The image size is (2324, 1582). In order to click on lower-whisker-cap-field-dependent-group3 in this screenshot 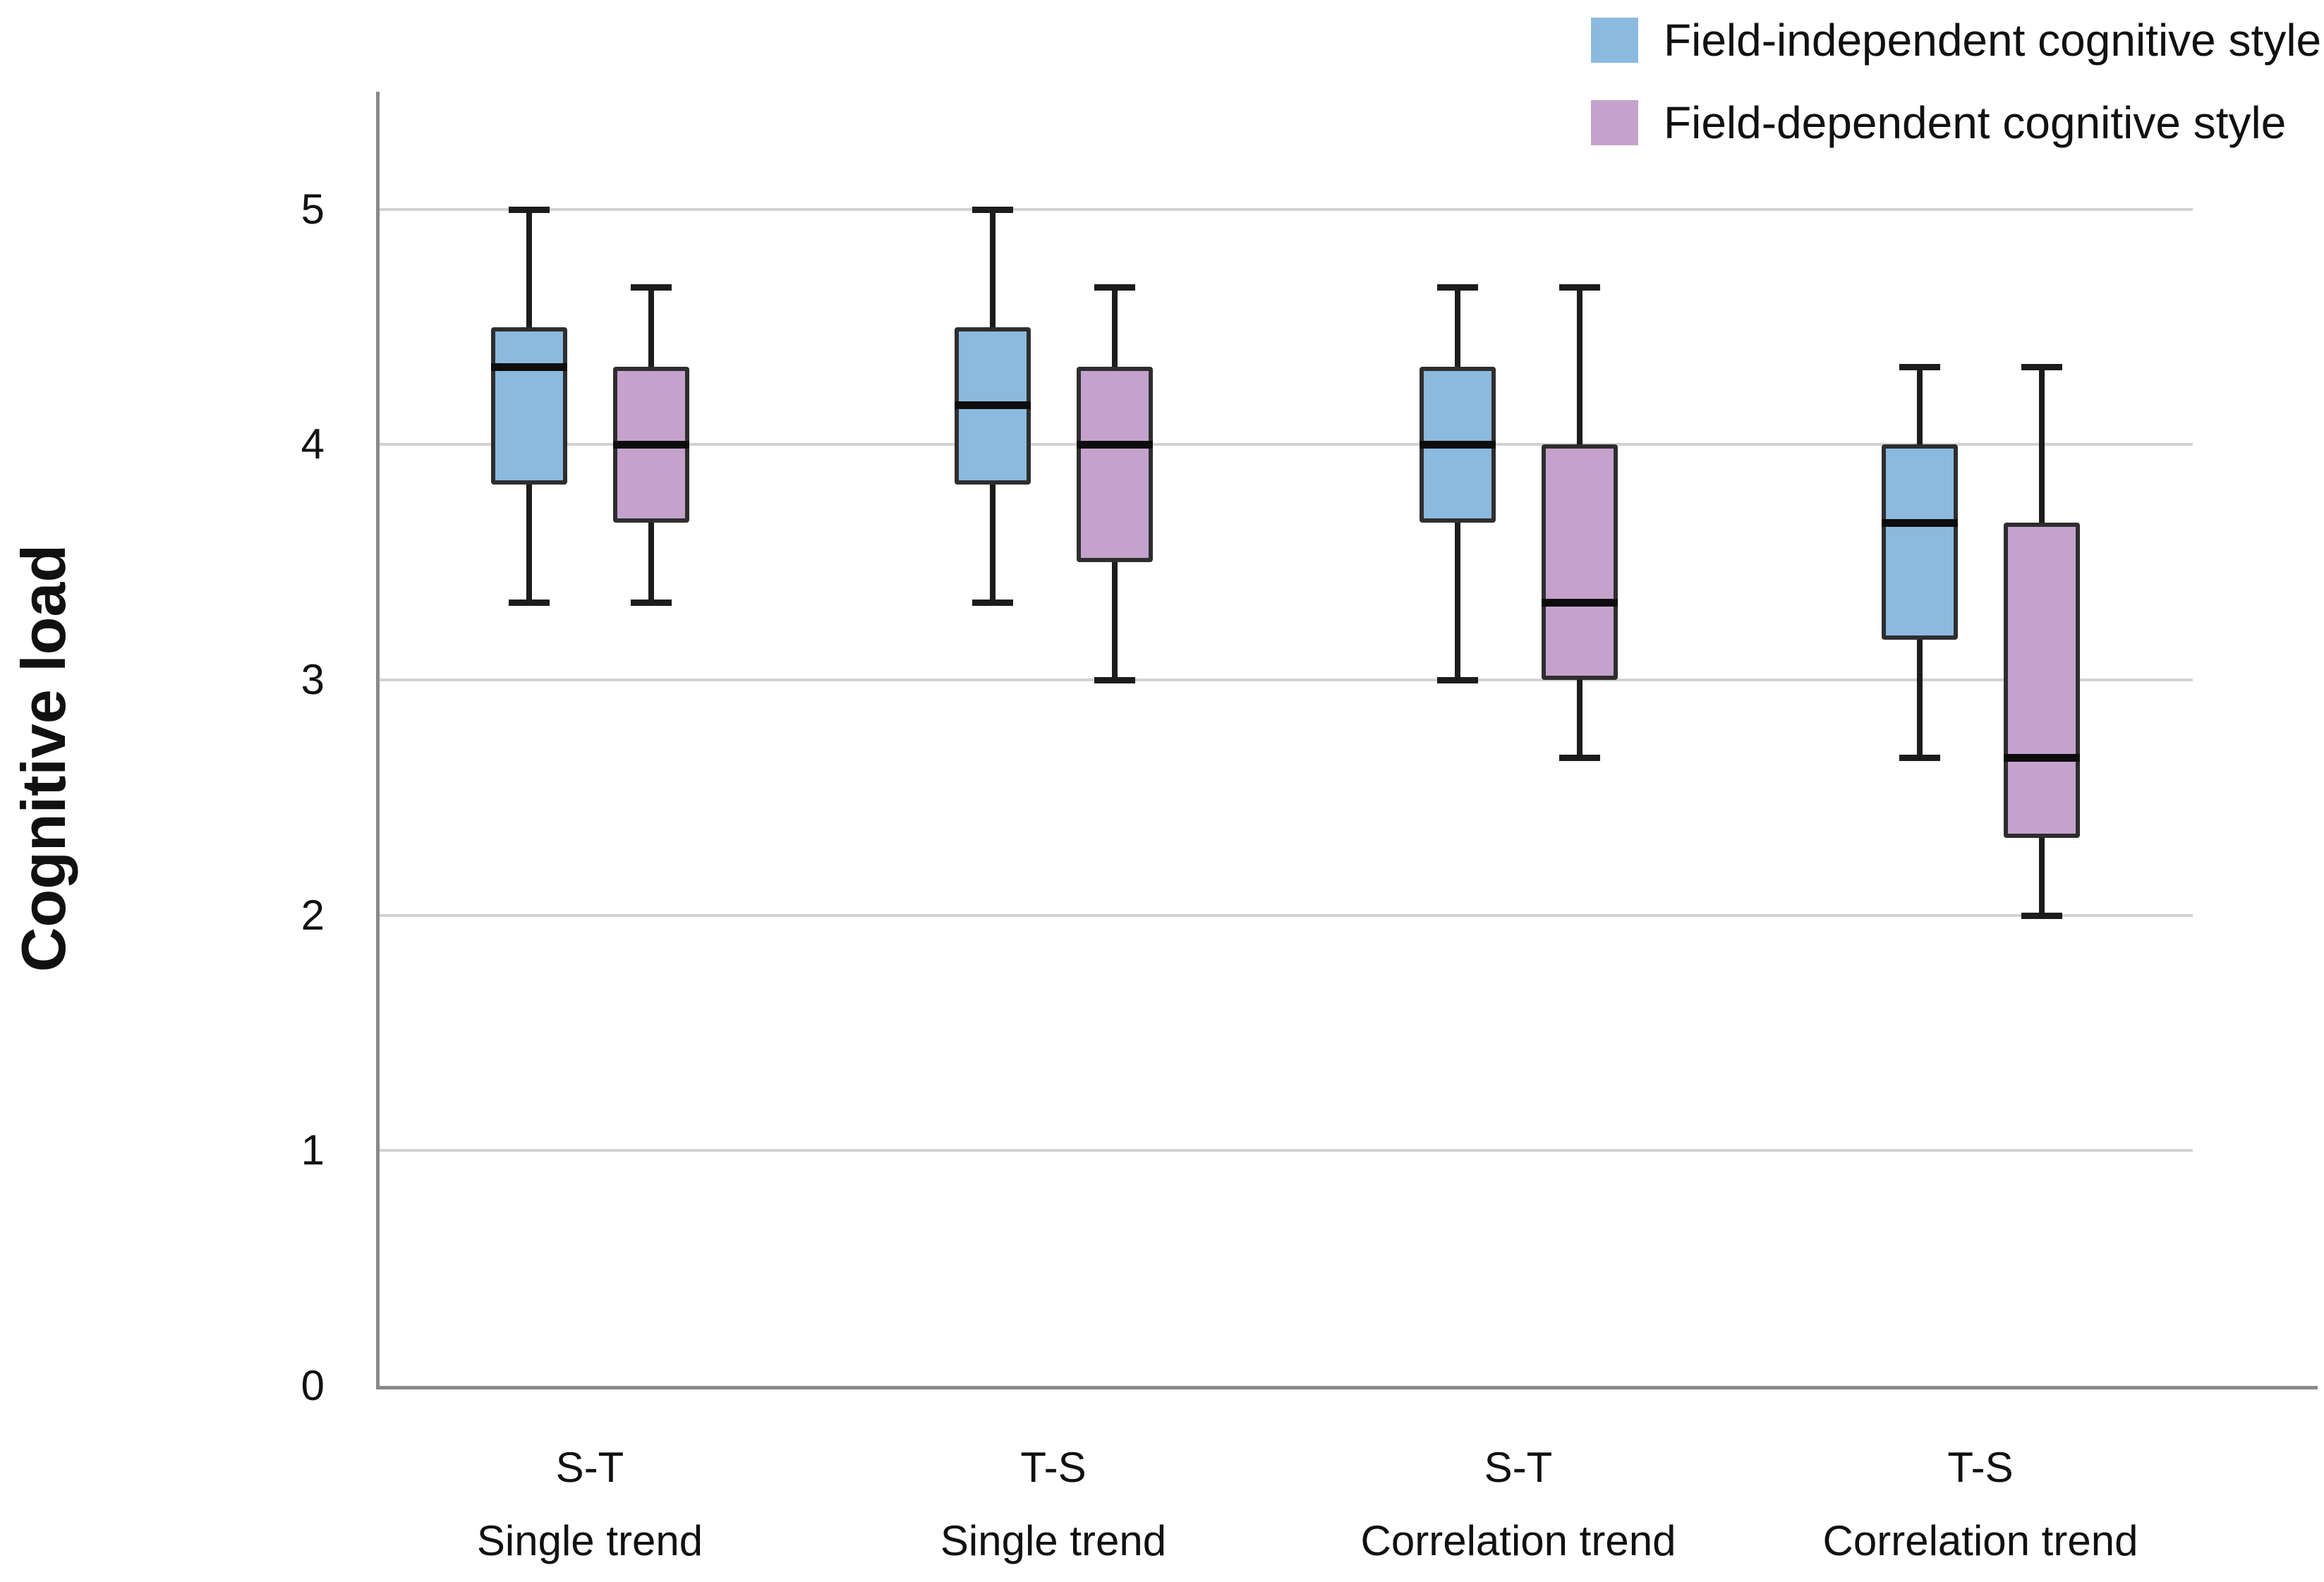, I will do `click(1580, 758)`.